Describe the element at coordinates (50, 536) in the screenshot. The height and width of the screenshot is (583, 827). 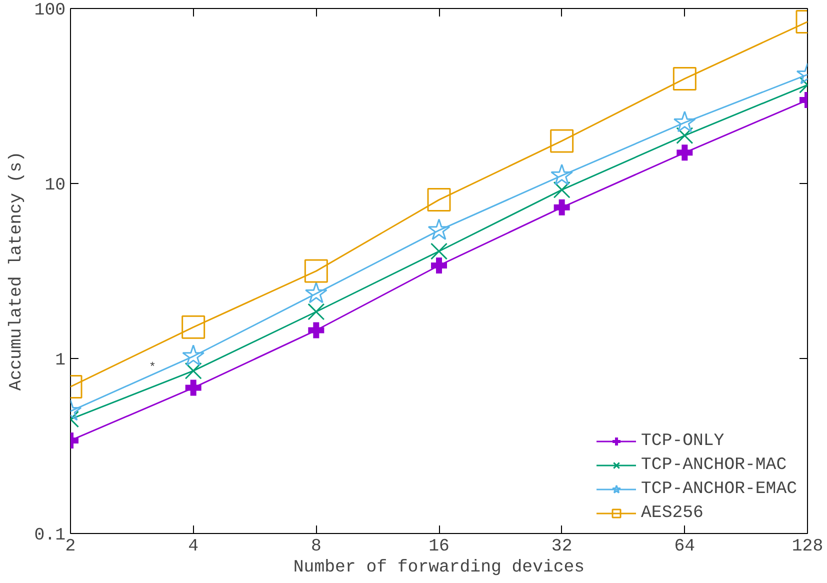
I see `y-tick-label: 0.1` at that location.